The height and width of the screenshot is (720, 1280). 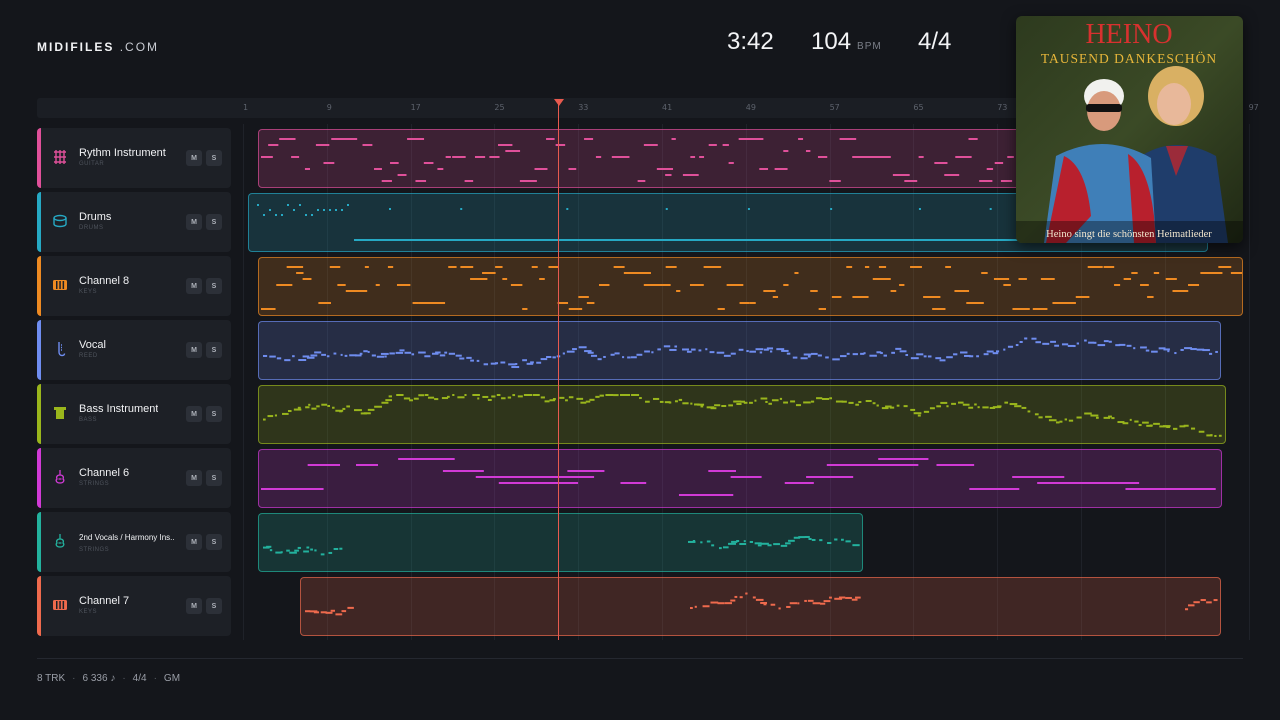 I want to click on track-header-drums: Drums DRUMS M S, so click(x=134, y=222).